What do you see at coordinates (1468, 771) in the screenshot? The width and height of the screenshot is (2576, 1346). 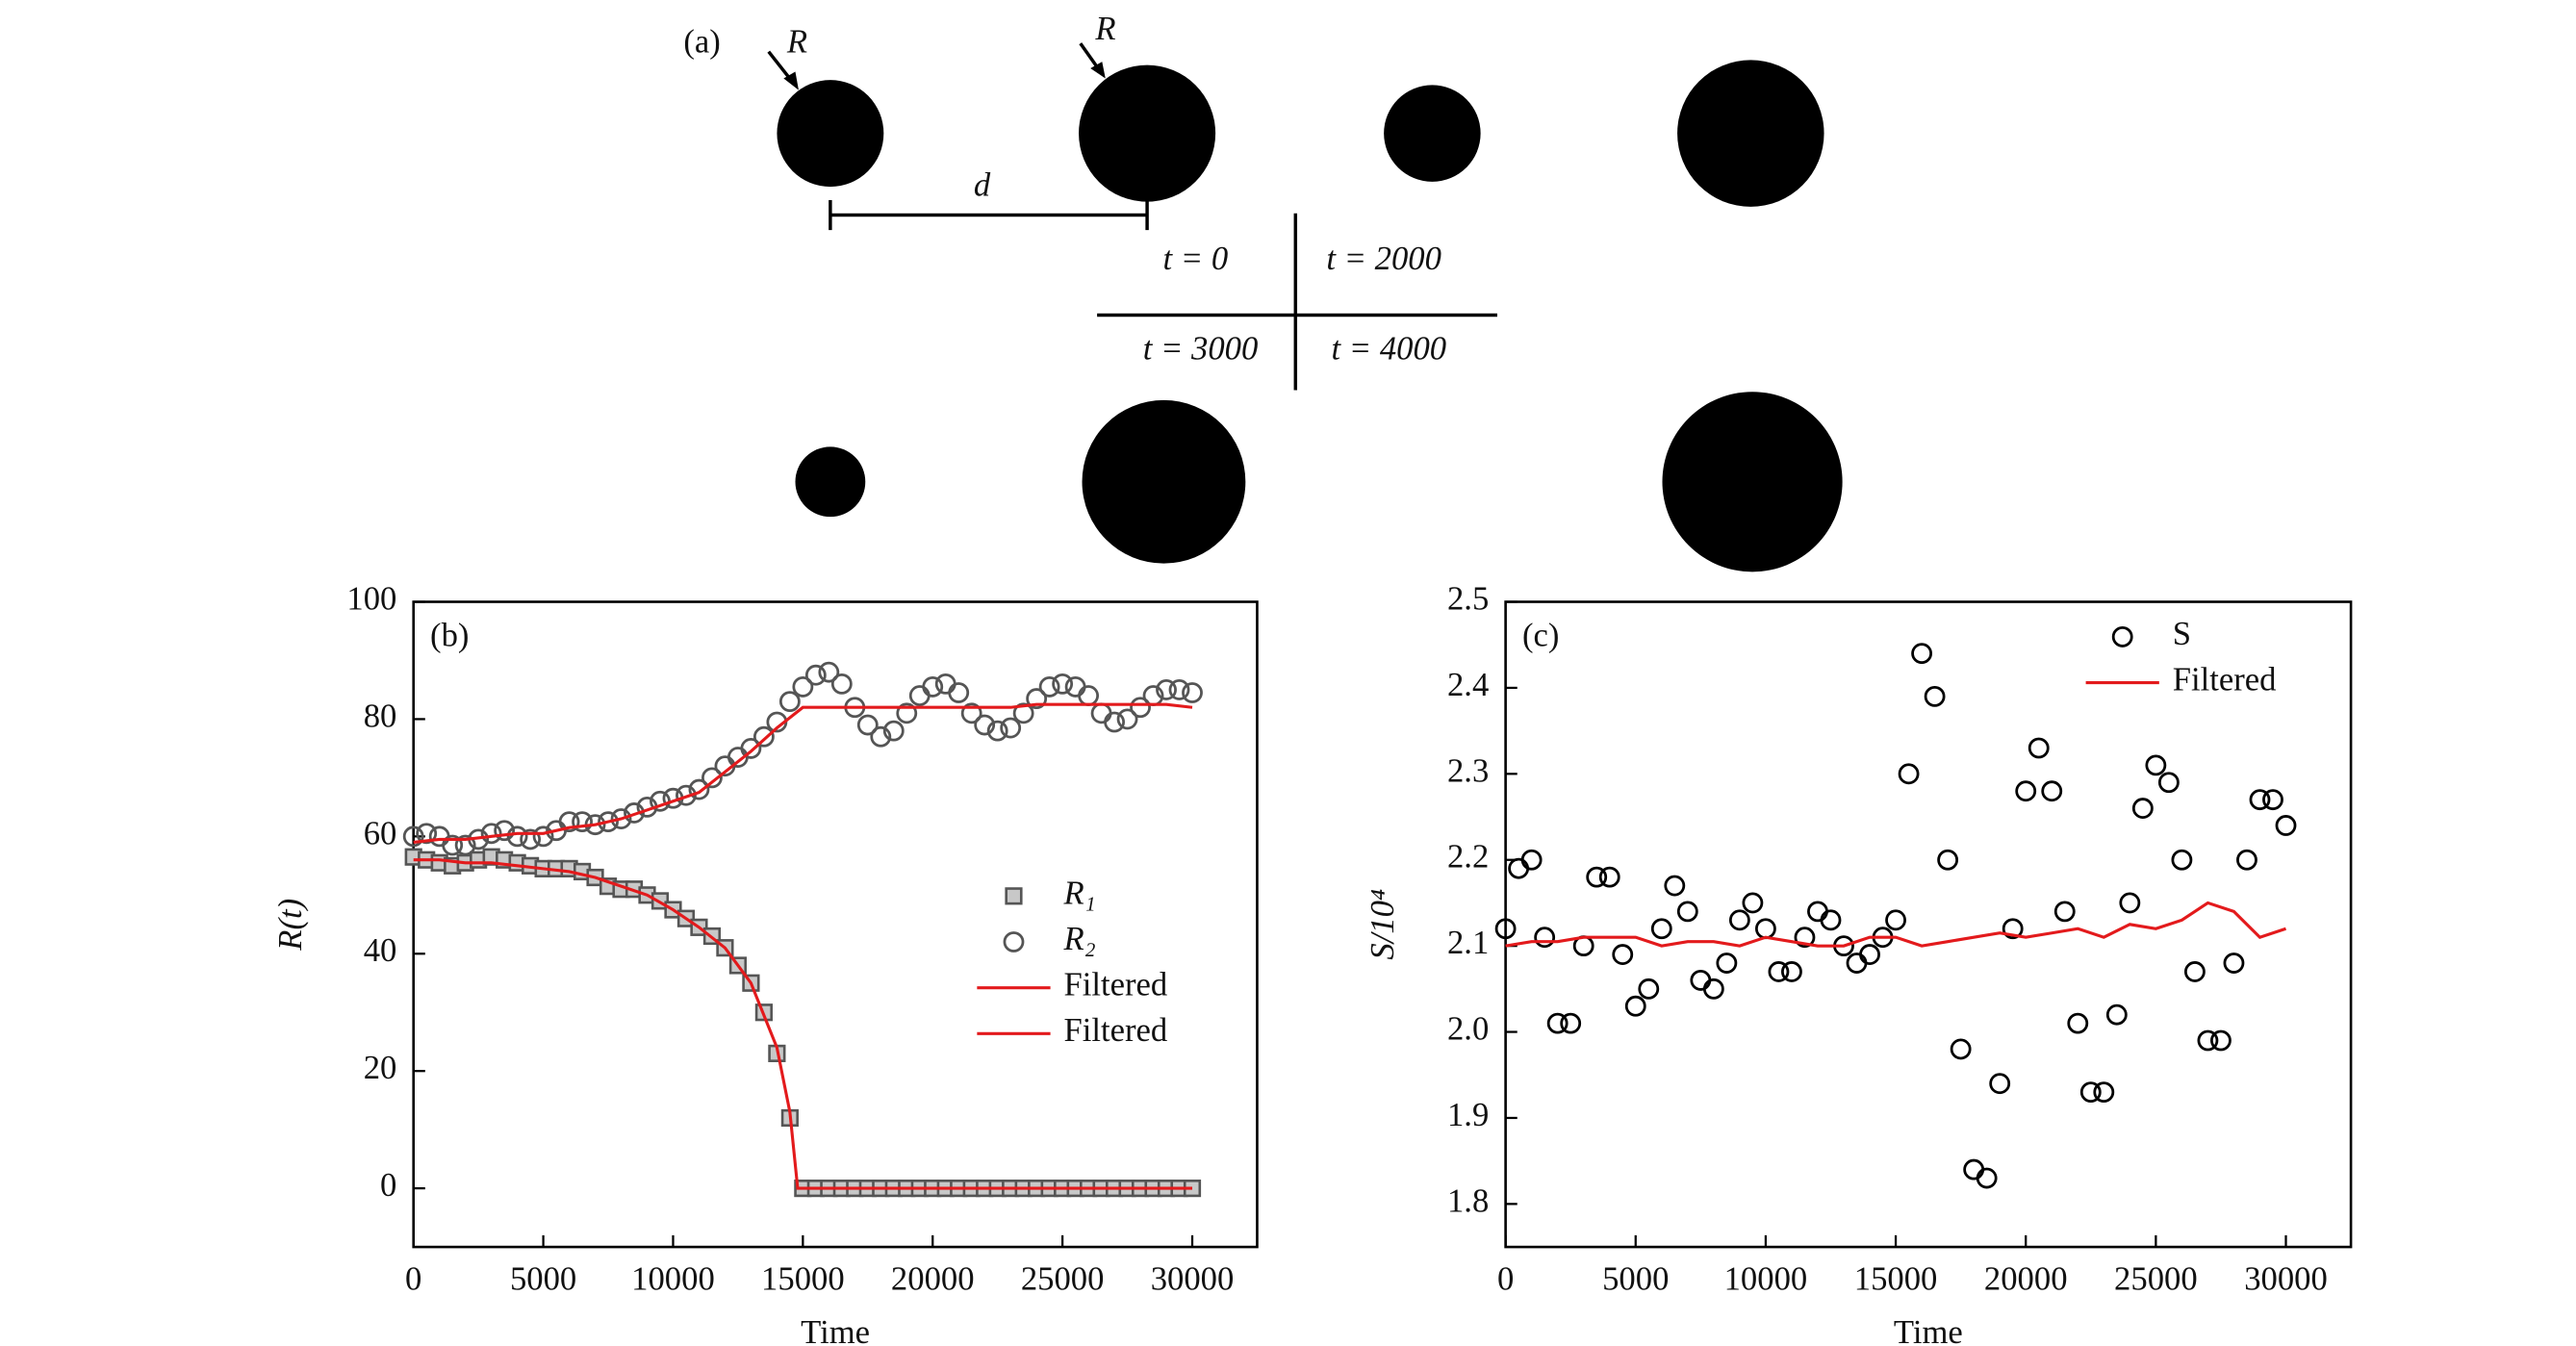 I see `y-tick-label: 2.3` at bounding box center [1468, 771].